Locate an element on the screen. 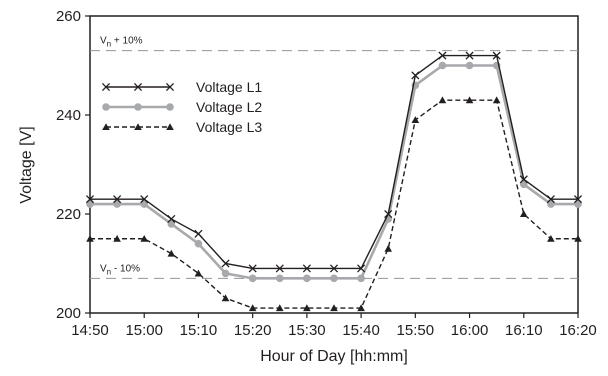 The width and height of the screenshot is (608, 376). x-tick-label-0: 14:50 is located at coordinates (90, 330).